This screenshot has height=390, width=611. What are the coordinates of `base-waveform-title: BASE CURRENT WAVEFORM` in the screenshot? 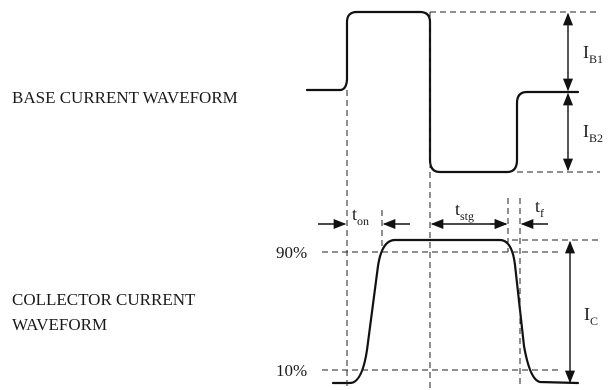 It's located at (125, 97).